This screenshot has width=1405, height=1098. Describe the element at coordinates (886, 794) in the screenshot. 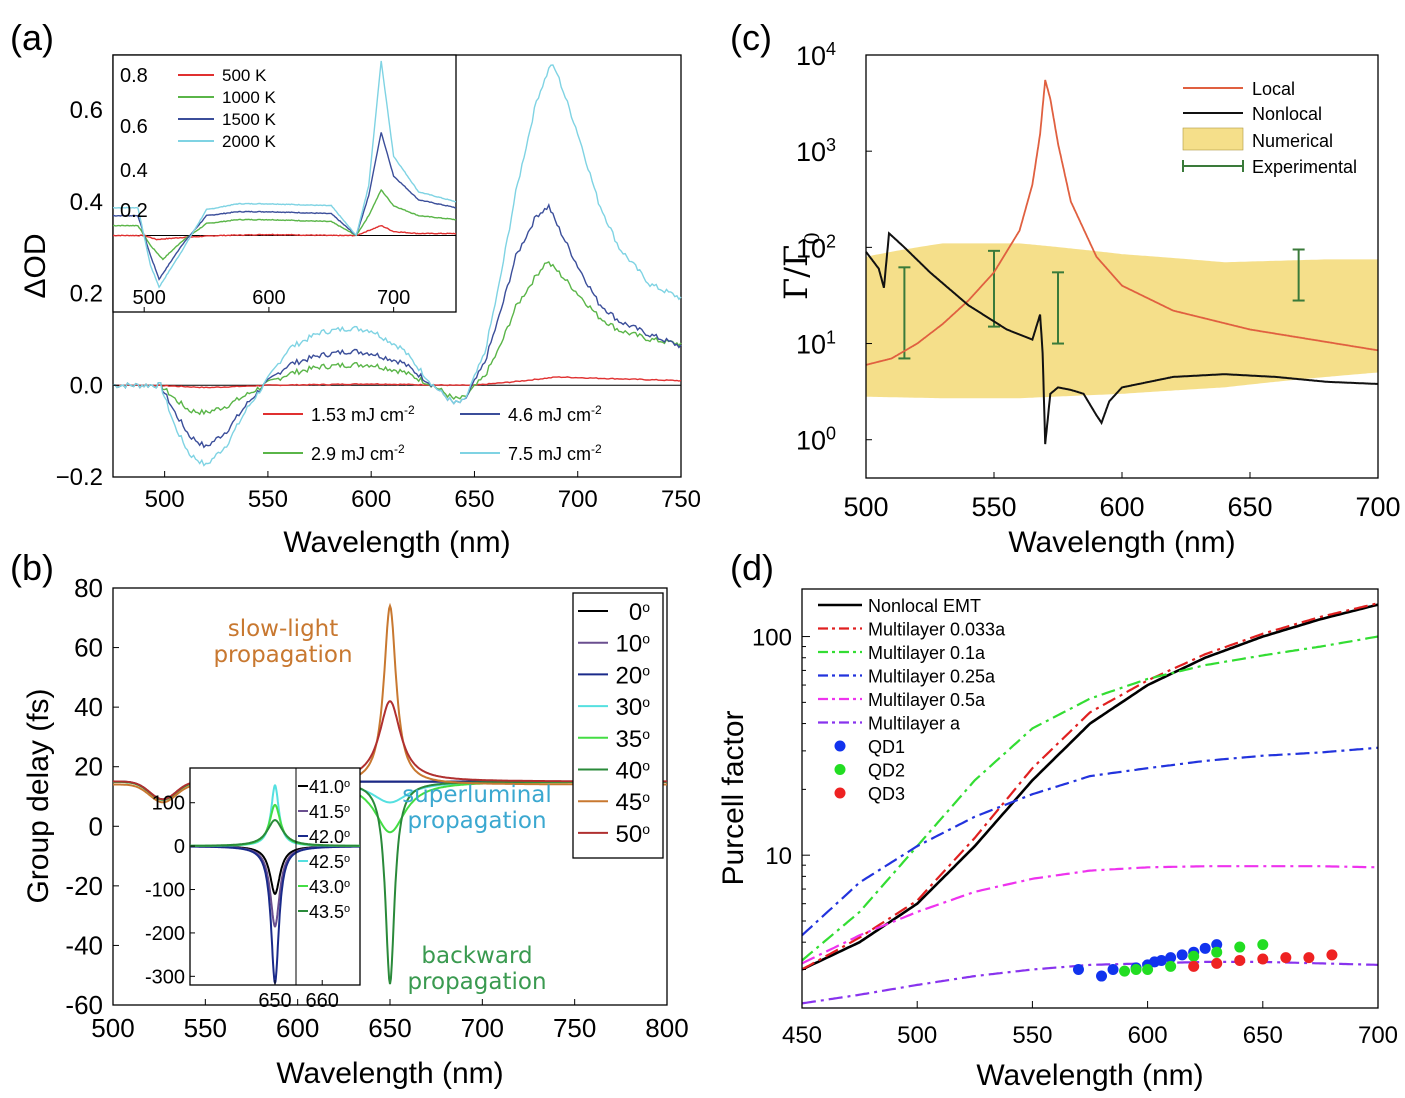

I see `legend-label: QD3` at that location.